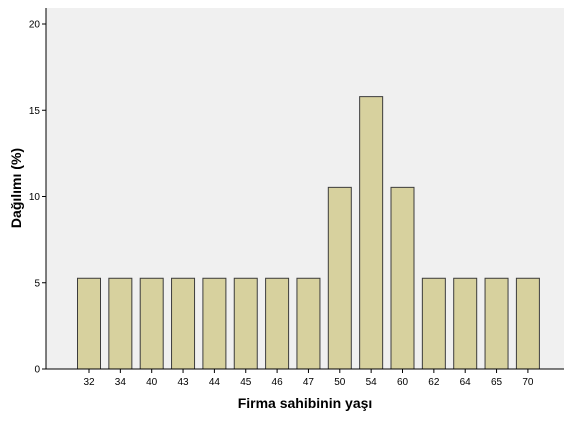  What do you see at coordinates (121, 382) in the screenshot?
I see `x-tick-label: 34` at bounding box center [121, 382].